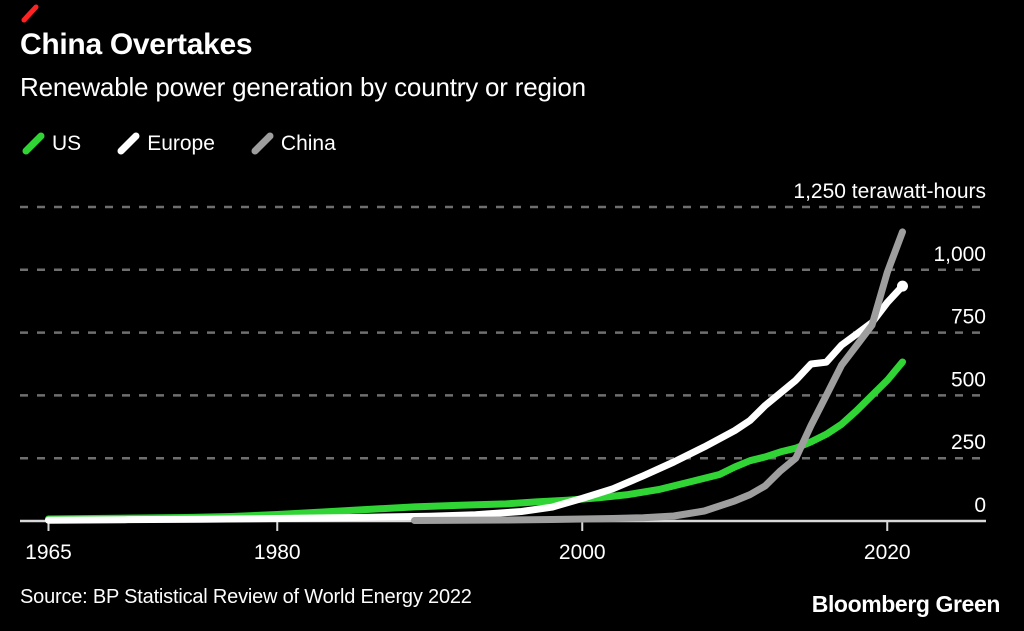 The image size is (1024, 631). I want to click on bloomberg-green-logo: Bloomberg Green, so click(906, 604).